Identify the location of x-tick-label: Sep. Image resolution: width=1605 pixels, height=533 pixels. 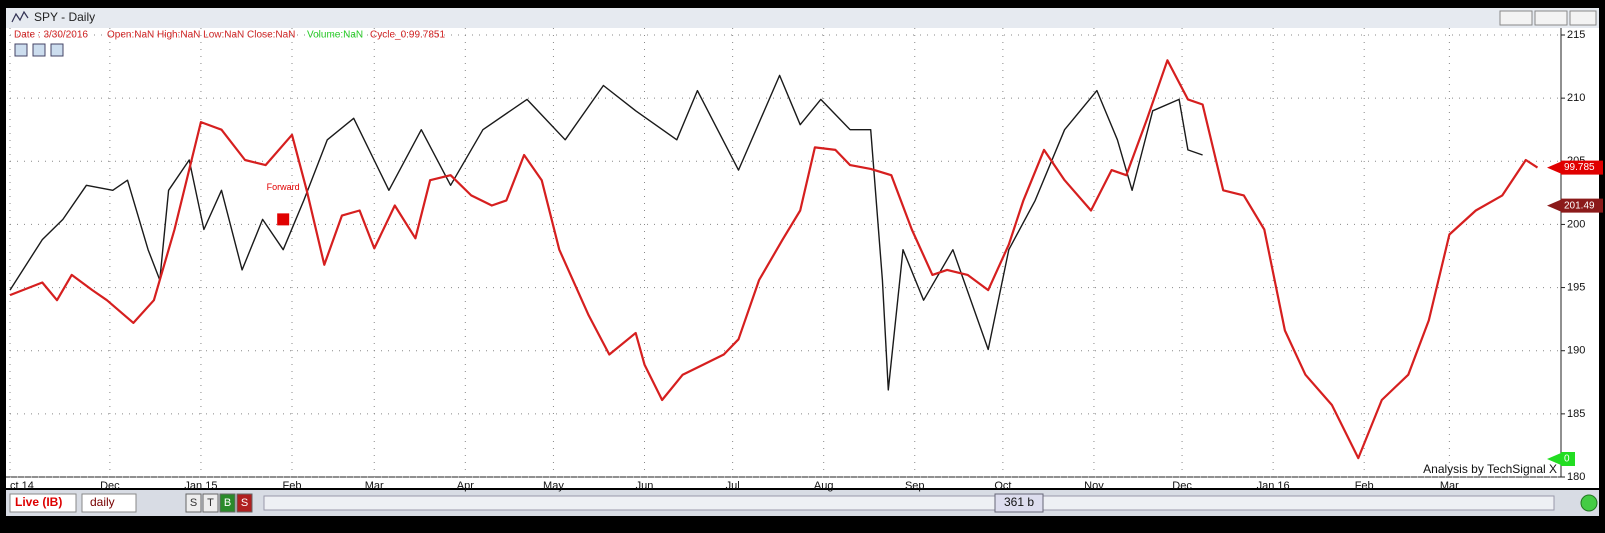
(915, 486).